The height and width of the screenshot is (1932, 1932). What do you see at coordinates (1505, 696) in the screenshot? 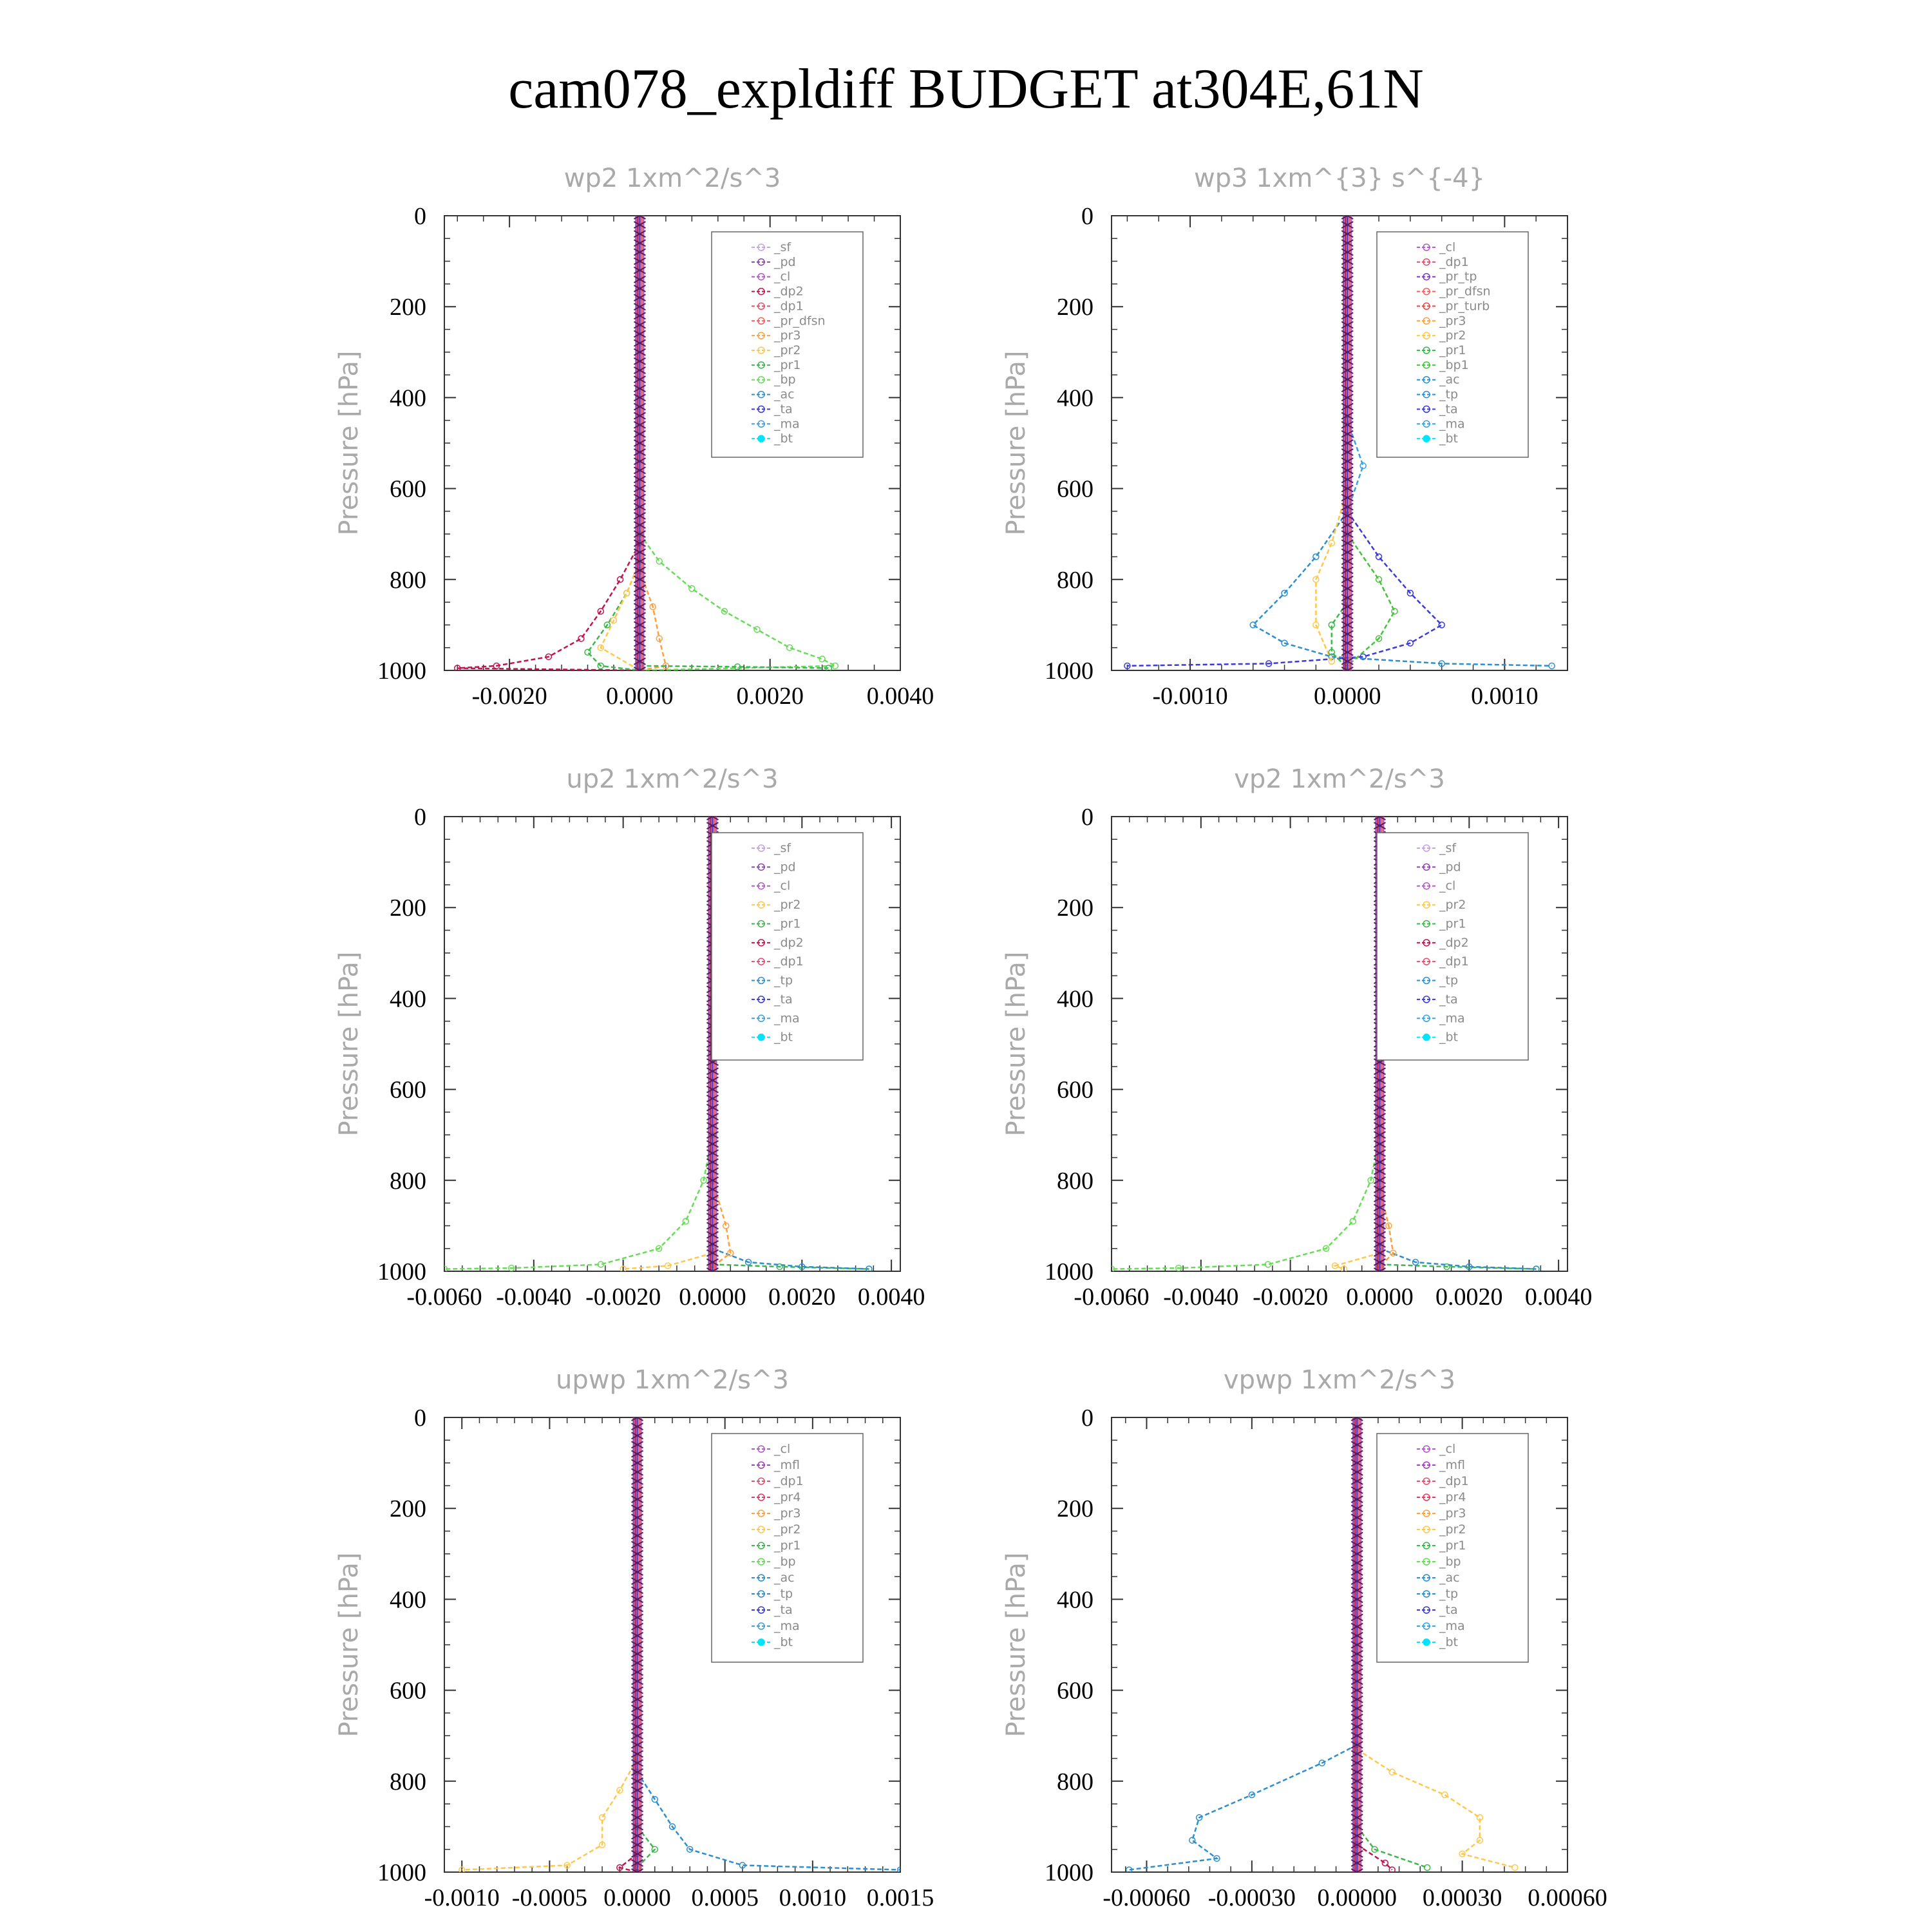
I see `x-tick-label: 0.0010` at bounding box center [1505, 696].